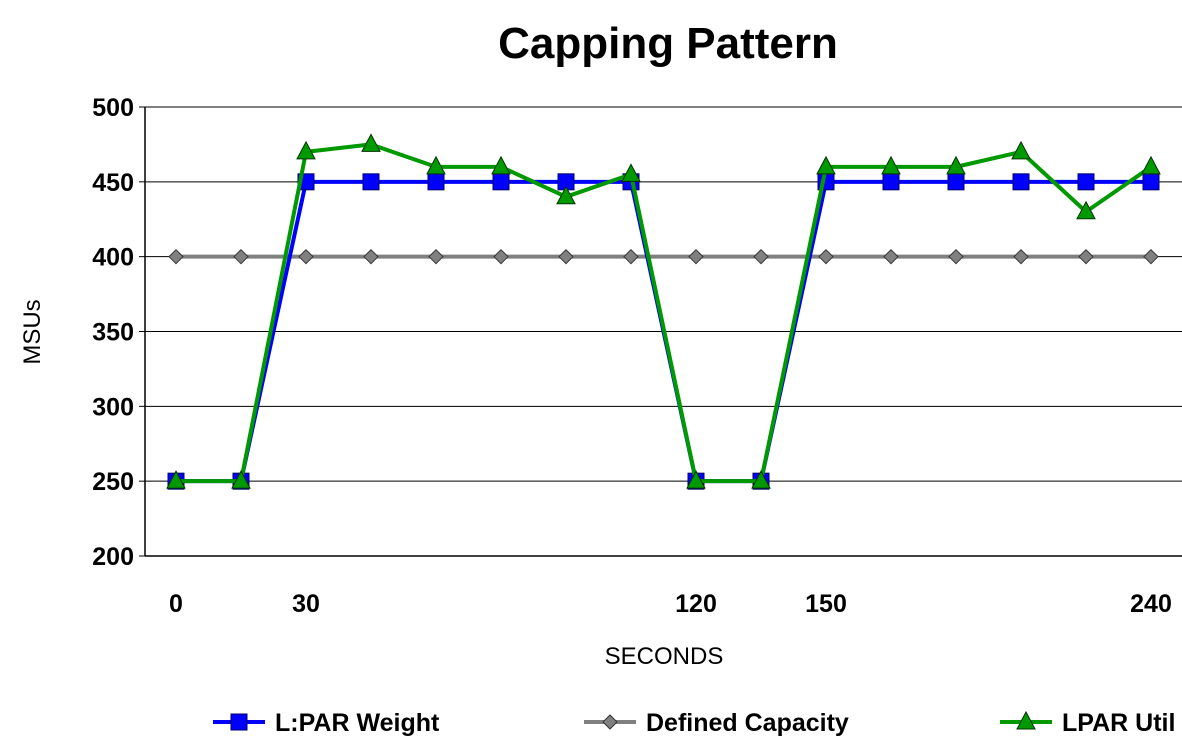 This screenshot has height=742, width=1182. Describe the element at coordinates (696, 604) in the screenshot. I see `x-tick-label: 120` at that location.